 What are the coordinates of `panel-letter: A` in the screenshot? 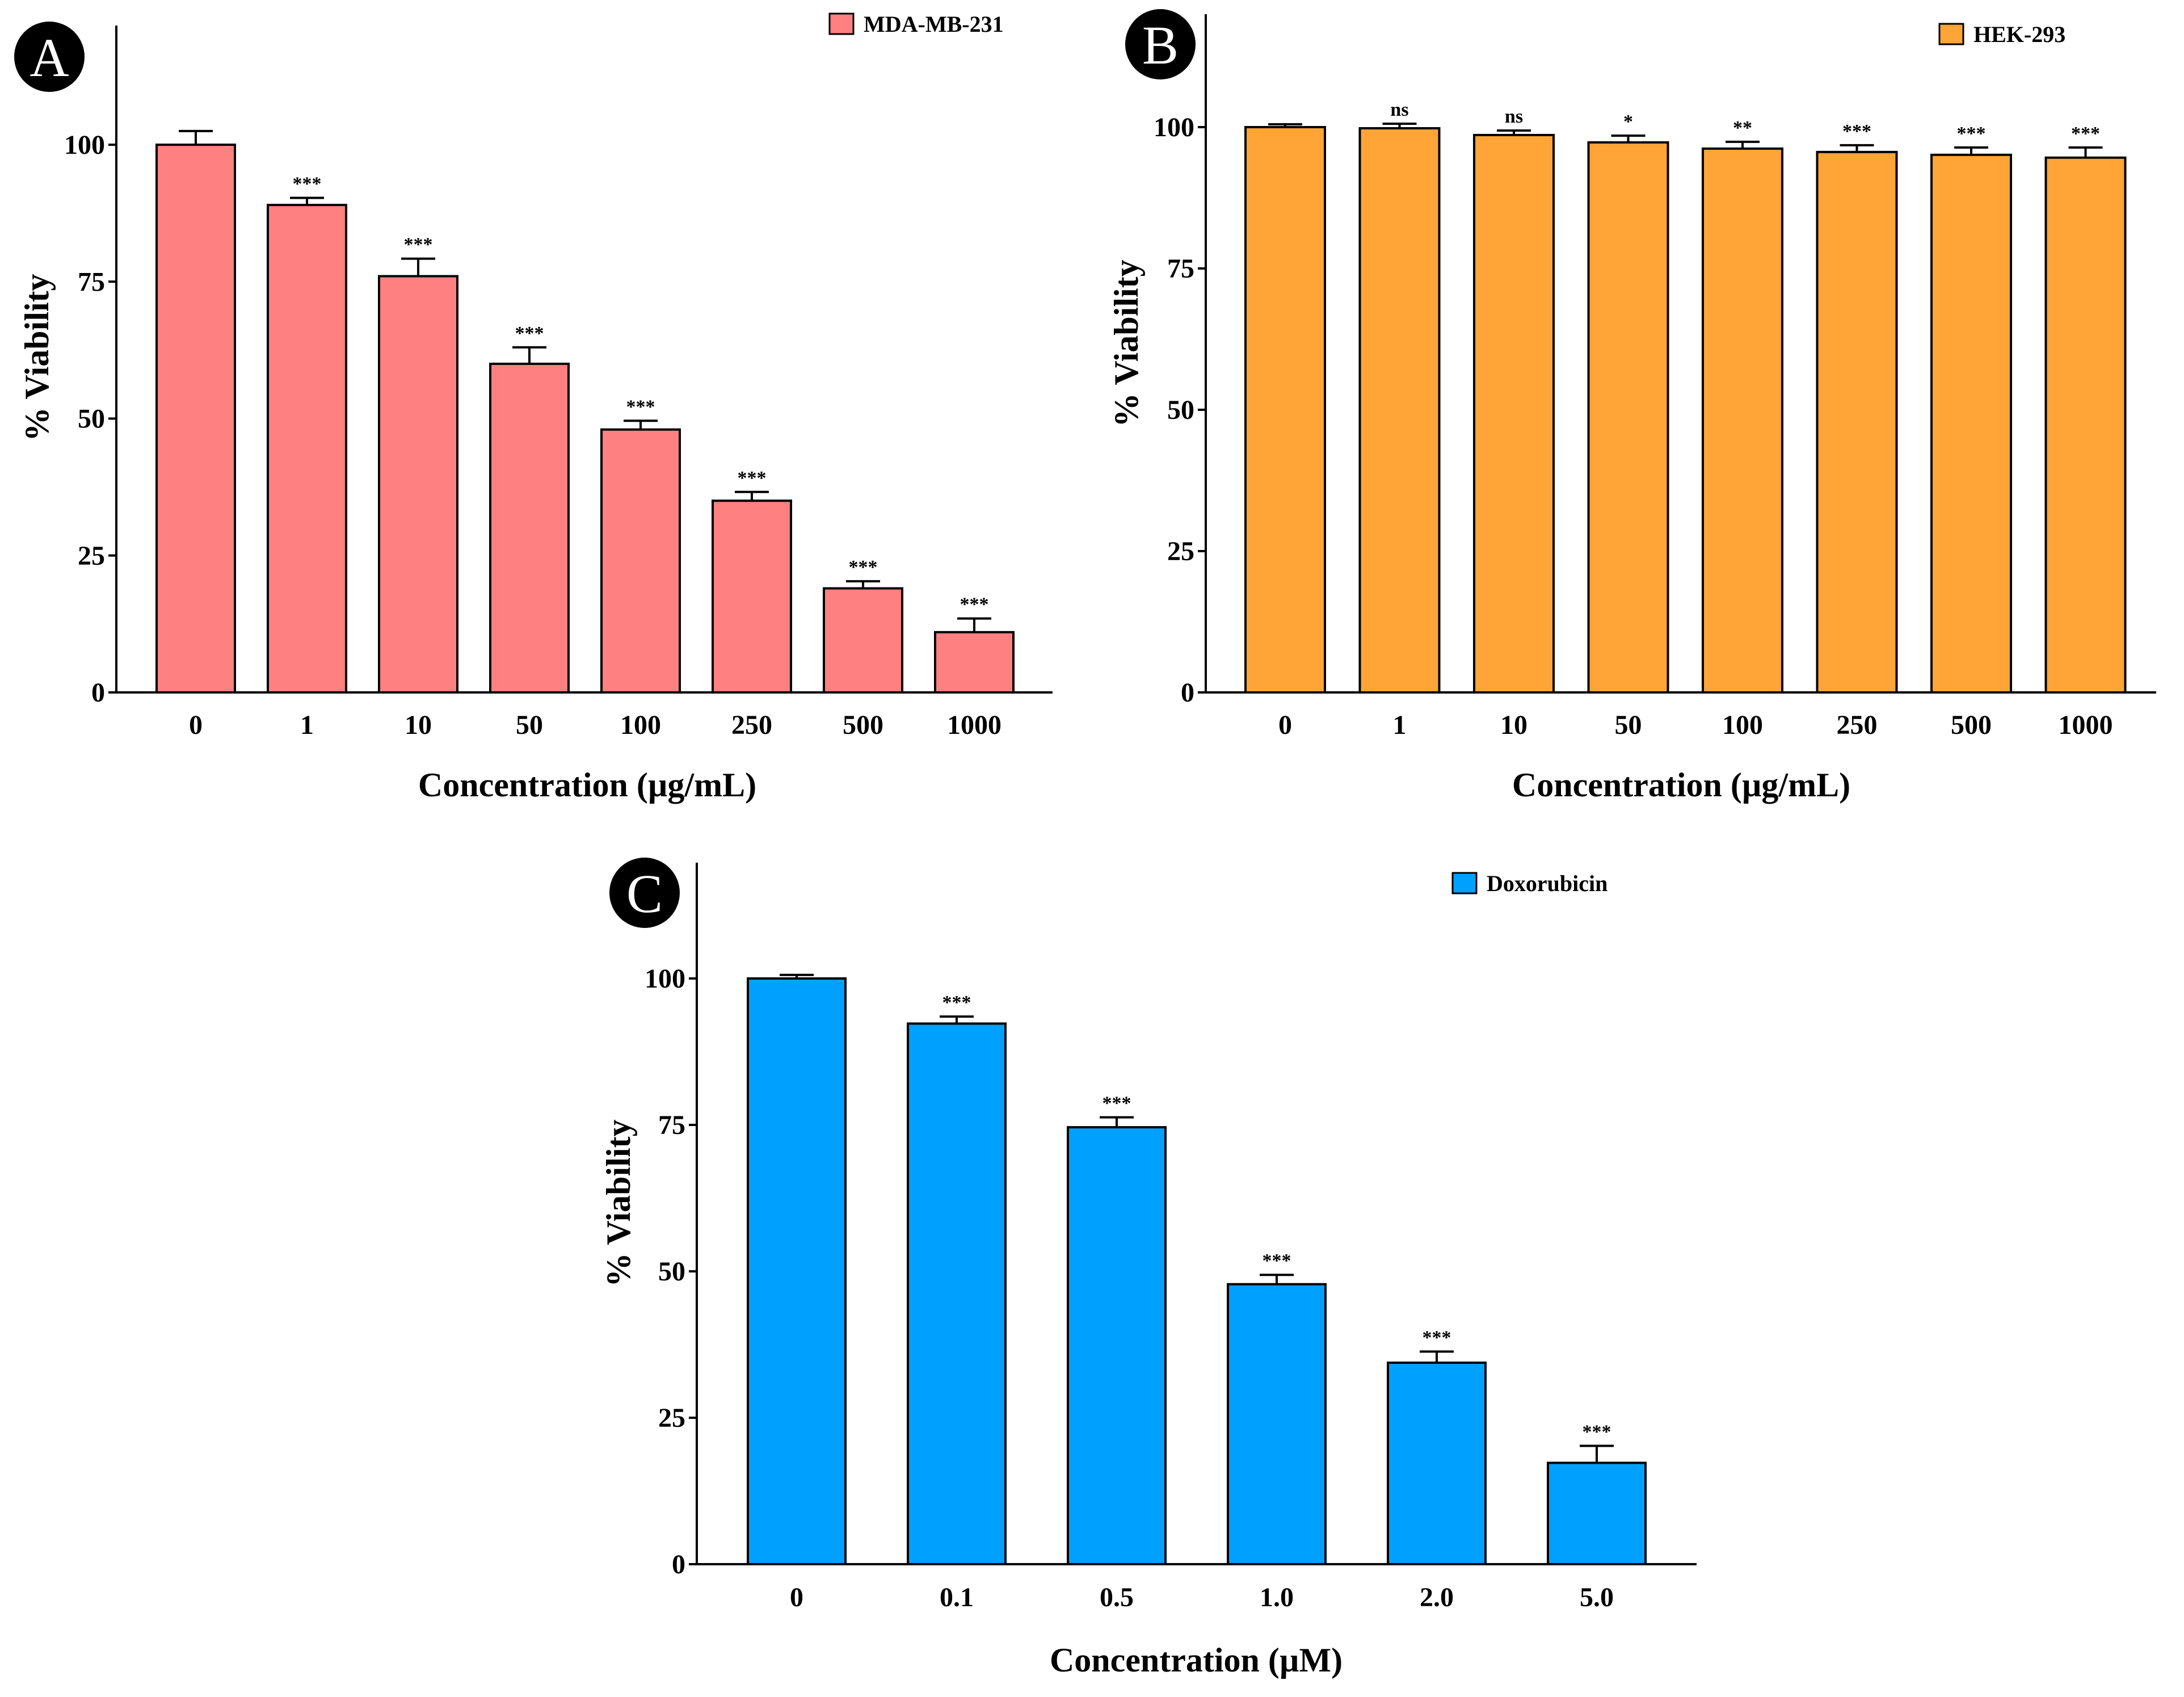 It's located at (49, 57).